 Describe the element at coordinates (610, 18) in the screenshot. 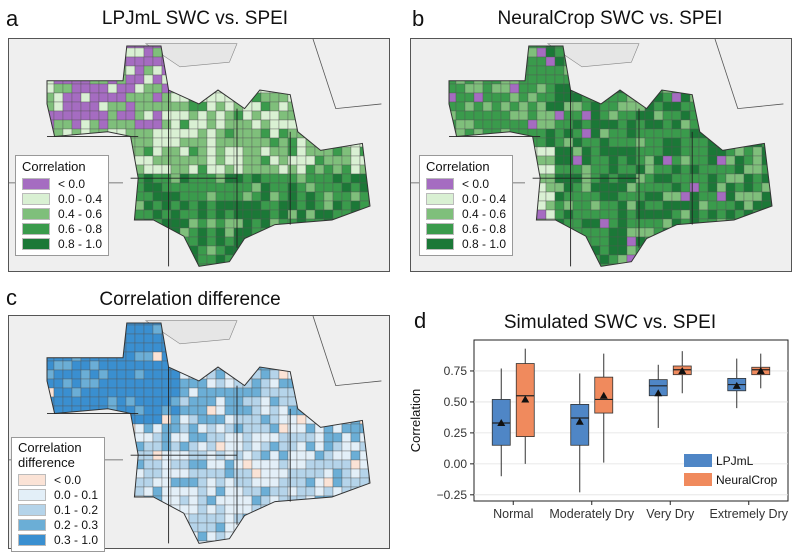

I see `panel-b-title: NeuralCrop SWC vs. SPEI` at that location.